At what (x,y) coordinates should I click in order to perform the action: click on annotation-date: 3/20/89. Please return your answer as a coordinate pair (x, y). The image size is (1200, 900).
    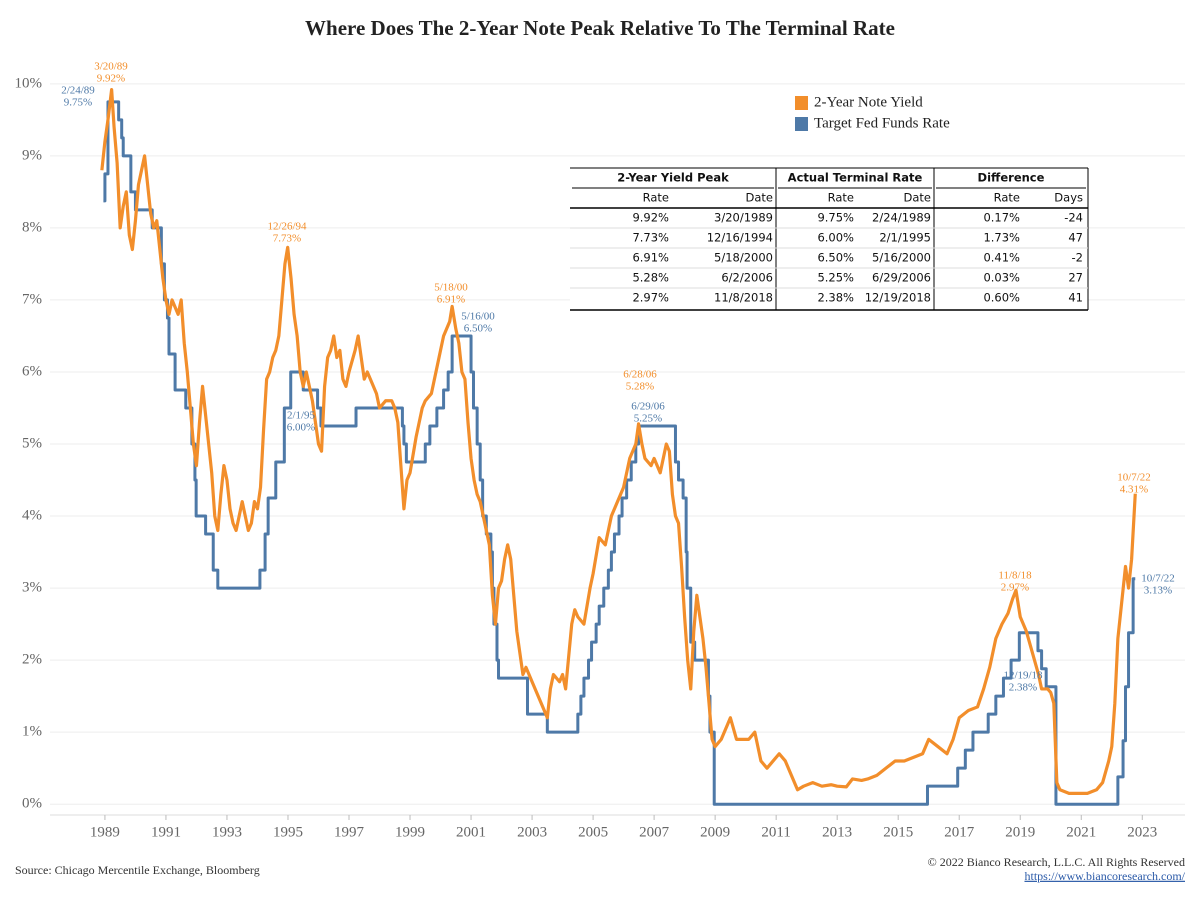
    Looking at the image, I should click on (111, 67).